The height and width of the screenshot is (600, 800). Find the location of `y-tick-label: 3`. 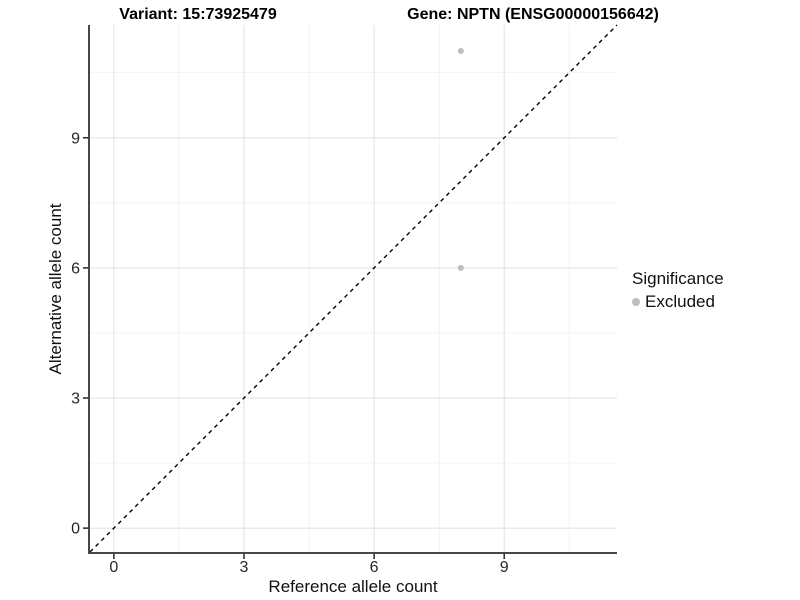

y-tick-label: 3 is located at coordinates (75, 399).